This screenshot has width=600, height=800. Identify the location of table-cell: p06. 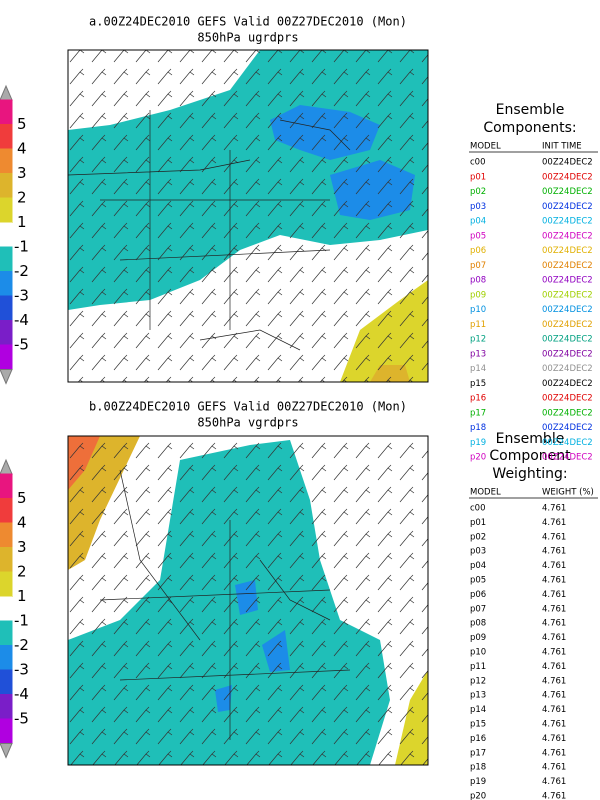
(478, 595).